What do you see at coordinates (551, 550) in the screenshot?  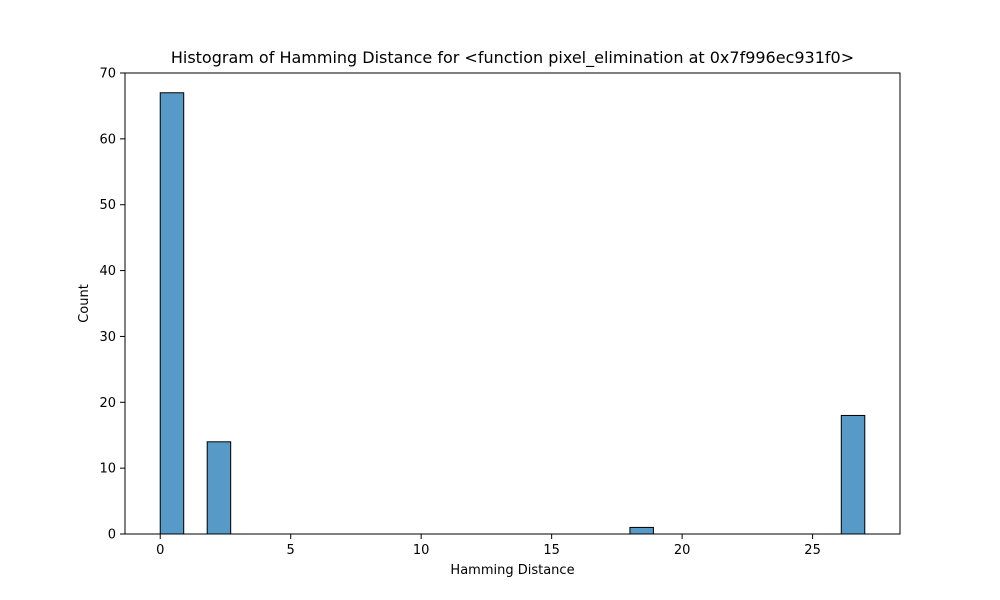 I see `x-tick-label: 15` at bounding box center [551, 550].